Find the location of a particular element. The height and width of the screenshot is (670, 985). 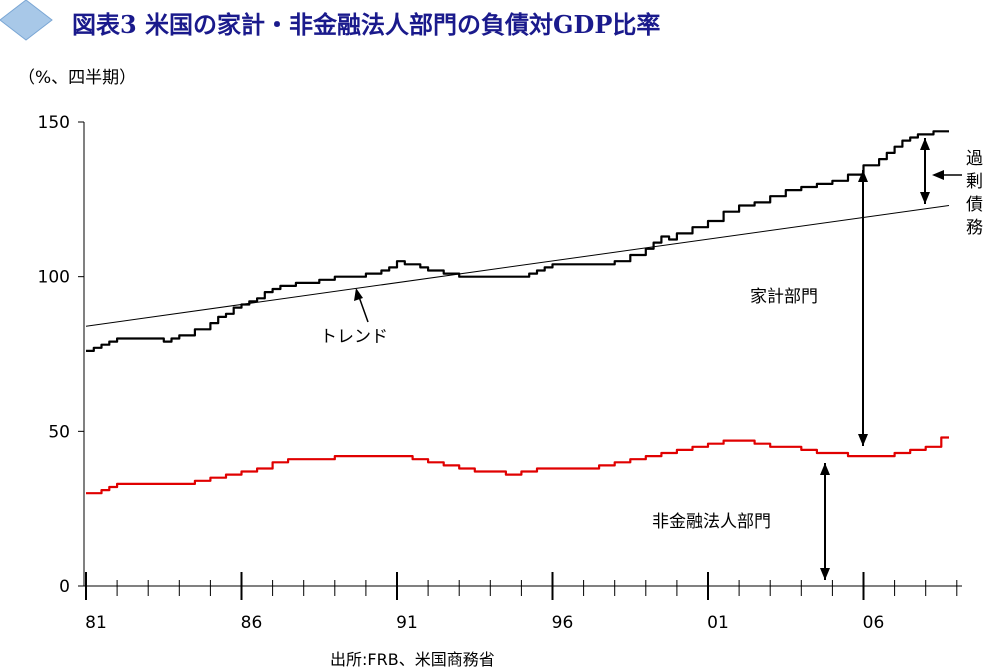

x-tick-label: 91 is located at coordinates (407, 623).